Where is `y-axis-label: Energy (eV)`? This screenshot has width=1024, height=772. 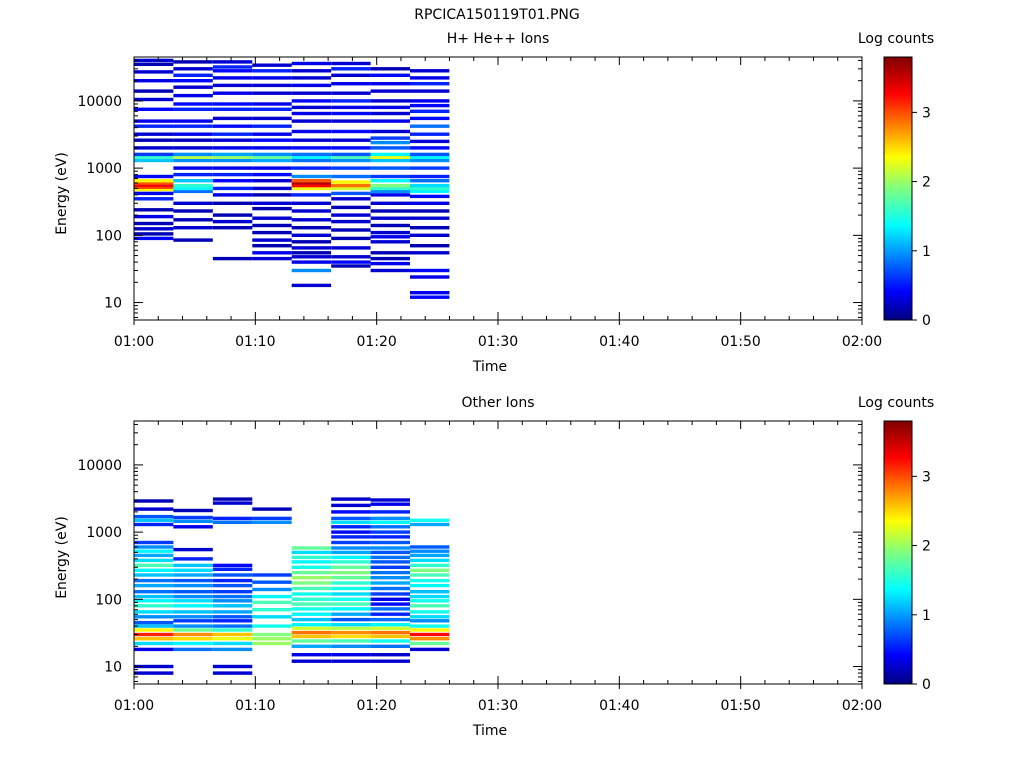
y-axis-label: Energy (eV) is located at coordinates (62, 557).